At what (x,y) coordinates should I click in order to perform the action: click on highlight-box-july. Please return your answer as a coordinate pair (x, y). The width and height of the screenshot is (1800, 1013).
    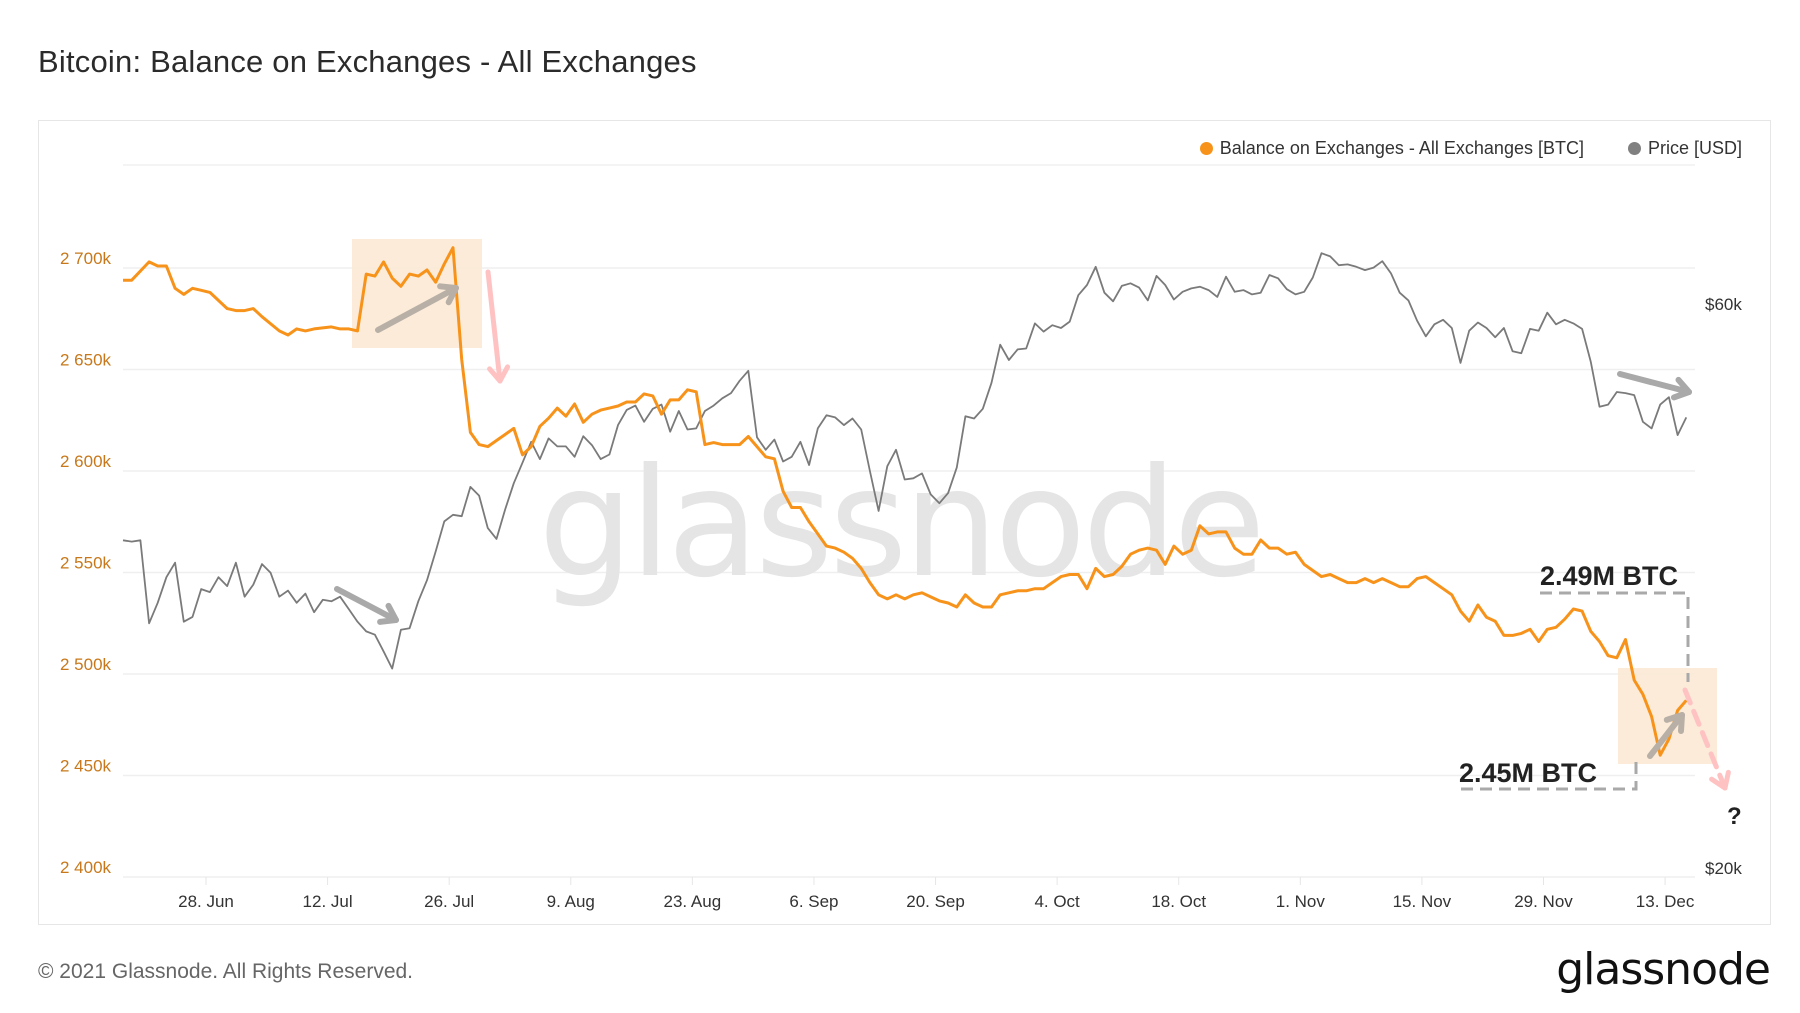
    Looking at the image, I should click on (417, 293).